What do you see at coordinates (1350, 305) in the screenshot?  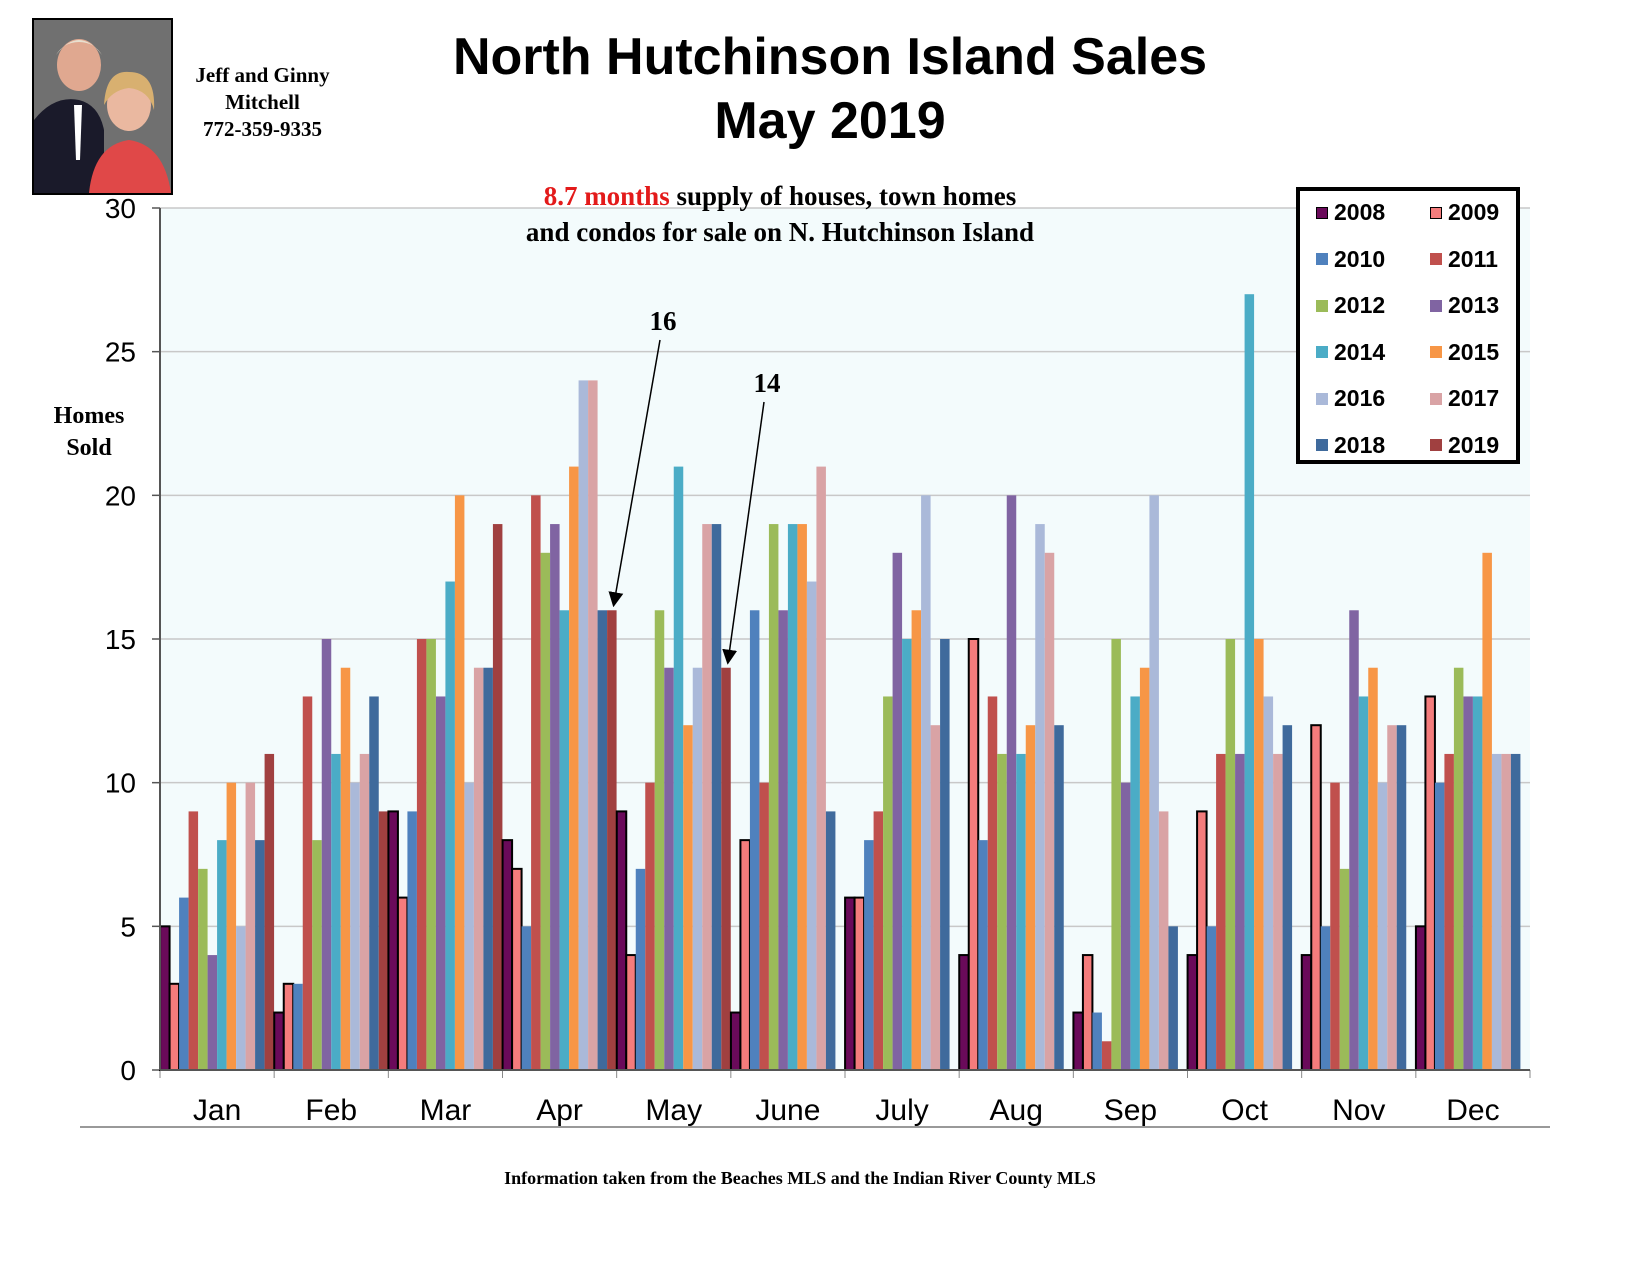 I see `legend-item-2012: 2012` at bounding box center [1350, 305].